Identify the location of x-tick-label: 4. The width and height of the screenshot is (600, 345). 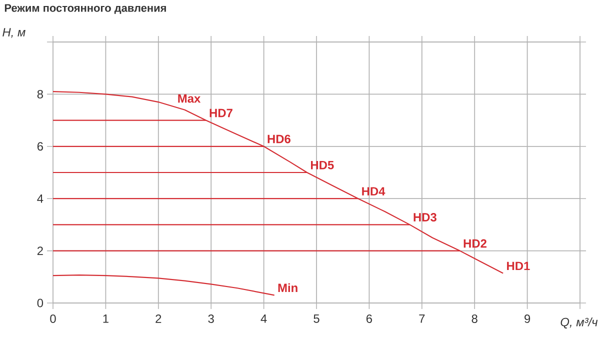
(263, 318).